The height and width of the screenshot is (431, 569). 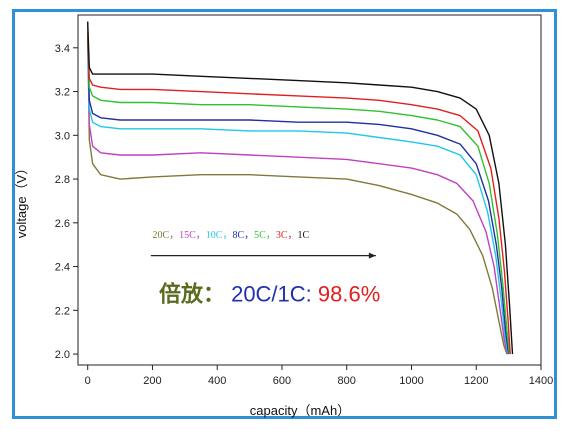 What do you see at coordinates (265, 235) in the screenshot?
I see `rate-legend-item-5c: 5C，` at bounding box center [265, 235].